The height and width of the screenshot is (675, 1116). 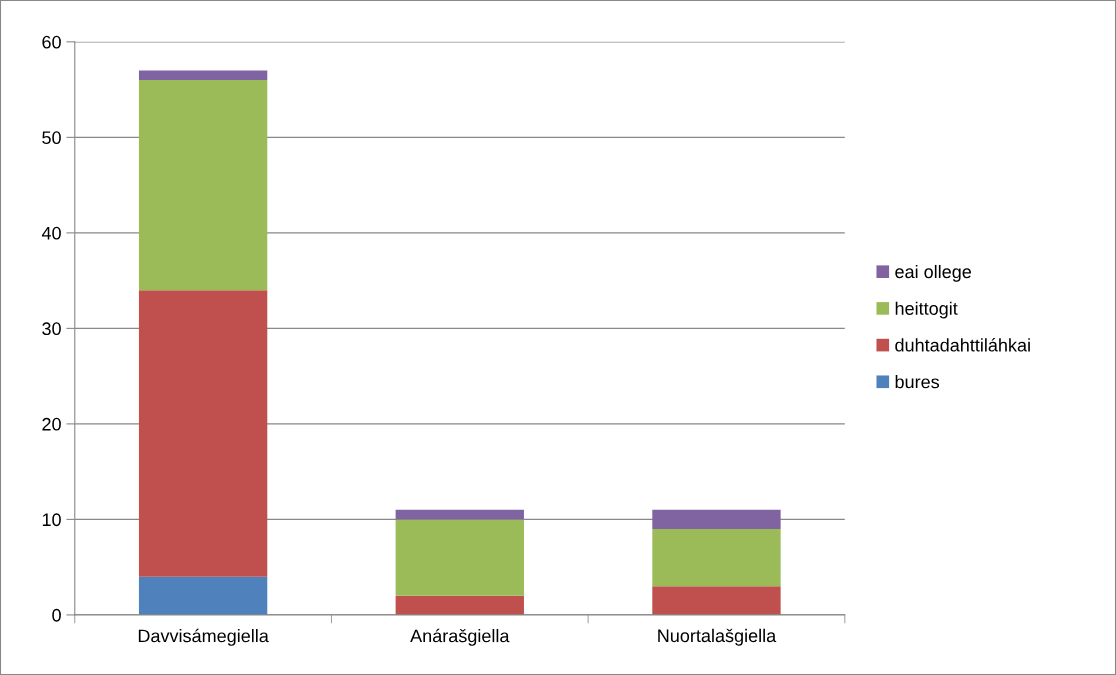 I want to click on x-tick-label: Anárašgiella, so click(x=460, y=637).